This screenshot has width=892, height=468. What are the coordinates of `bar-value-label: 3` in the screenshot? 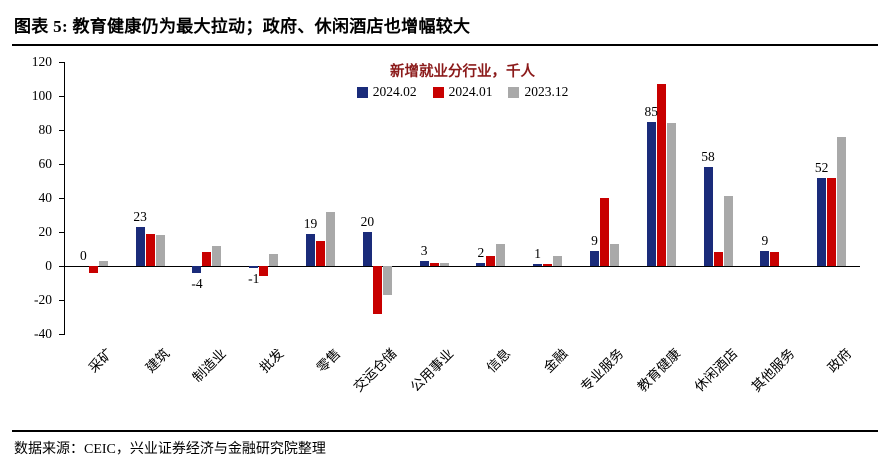 It's located at (424, 250).